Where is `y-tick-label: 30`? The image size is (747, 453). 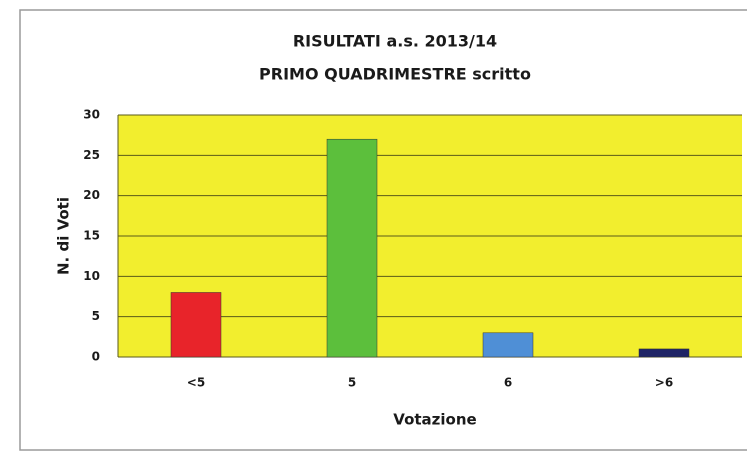 y-tick-label: 30 is located at coordinates (91, 115).